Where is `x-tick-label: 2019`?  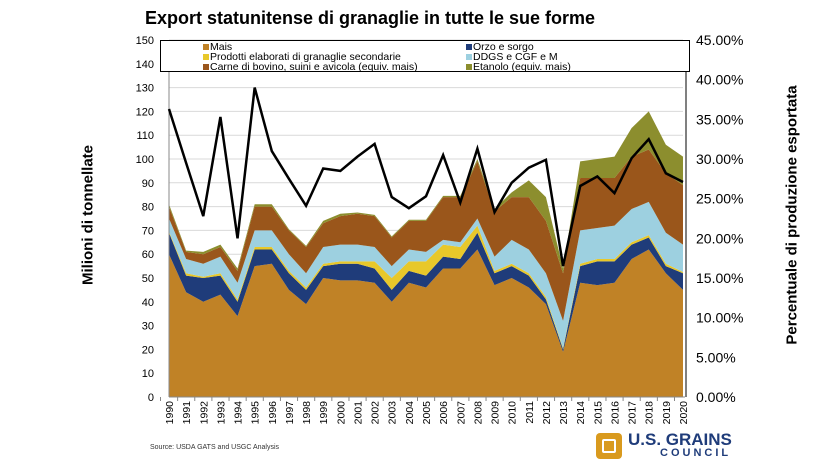
x-tick-label: 2019 is located at coordinates (667, 413).